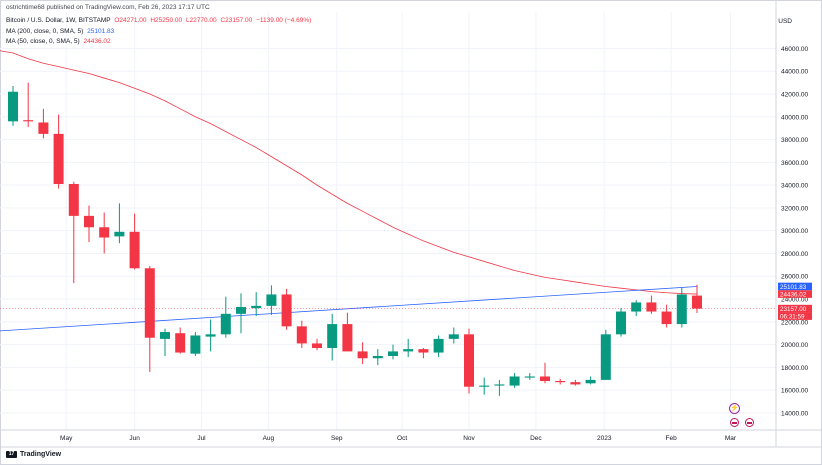 This screenshot has width=822, height=465. Describe the element at coordinates (794, 368) in the screenshot. I see `y-tick-label: 18000.00` at that location.